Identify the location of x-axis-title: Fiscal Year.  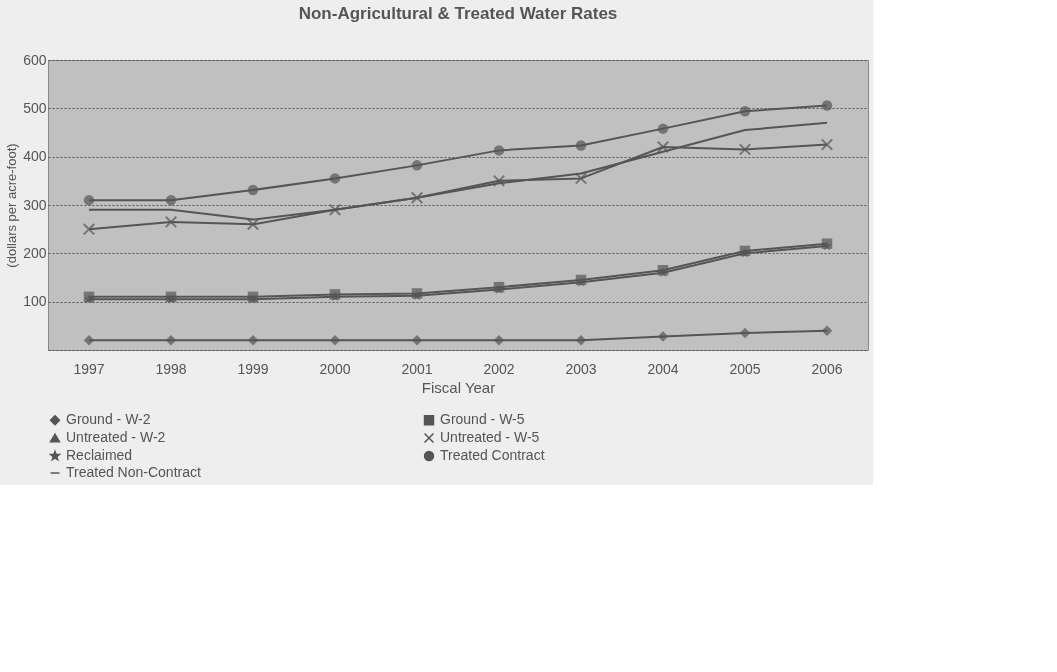
(458, 387).